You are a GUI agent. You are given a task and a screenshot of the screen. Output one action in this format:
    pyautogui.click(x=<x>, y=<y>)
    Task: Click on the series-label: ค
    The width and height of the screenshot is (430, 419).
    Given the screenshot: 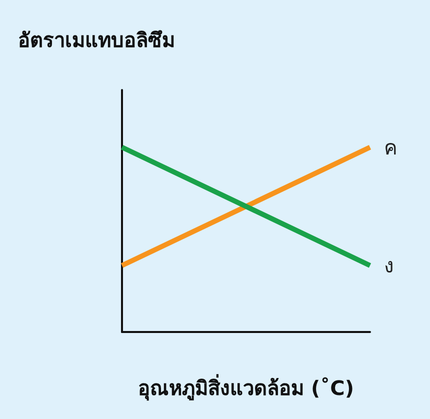 What is the action you would take?
    pyautogui.click(x=390, y=147)
    